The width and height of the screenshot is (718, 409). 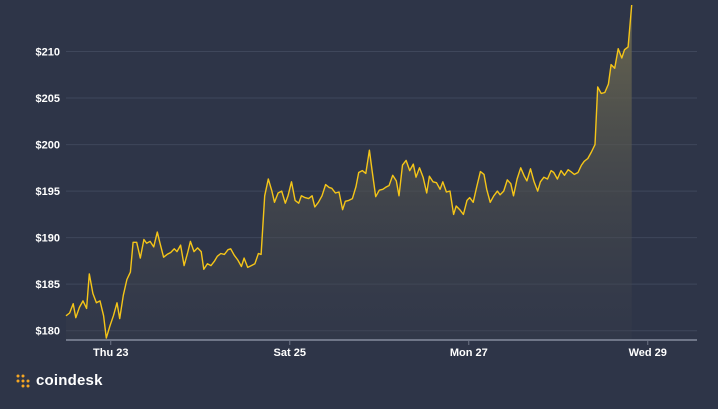 I want to click on y-tick-label: $205, so click(x=48, y=99).